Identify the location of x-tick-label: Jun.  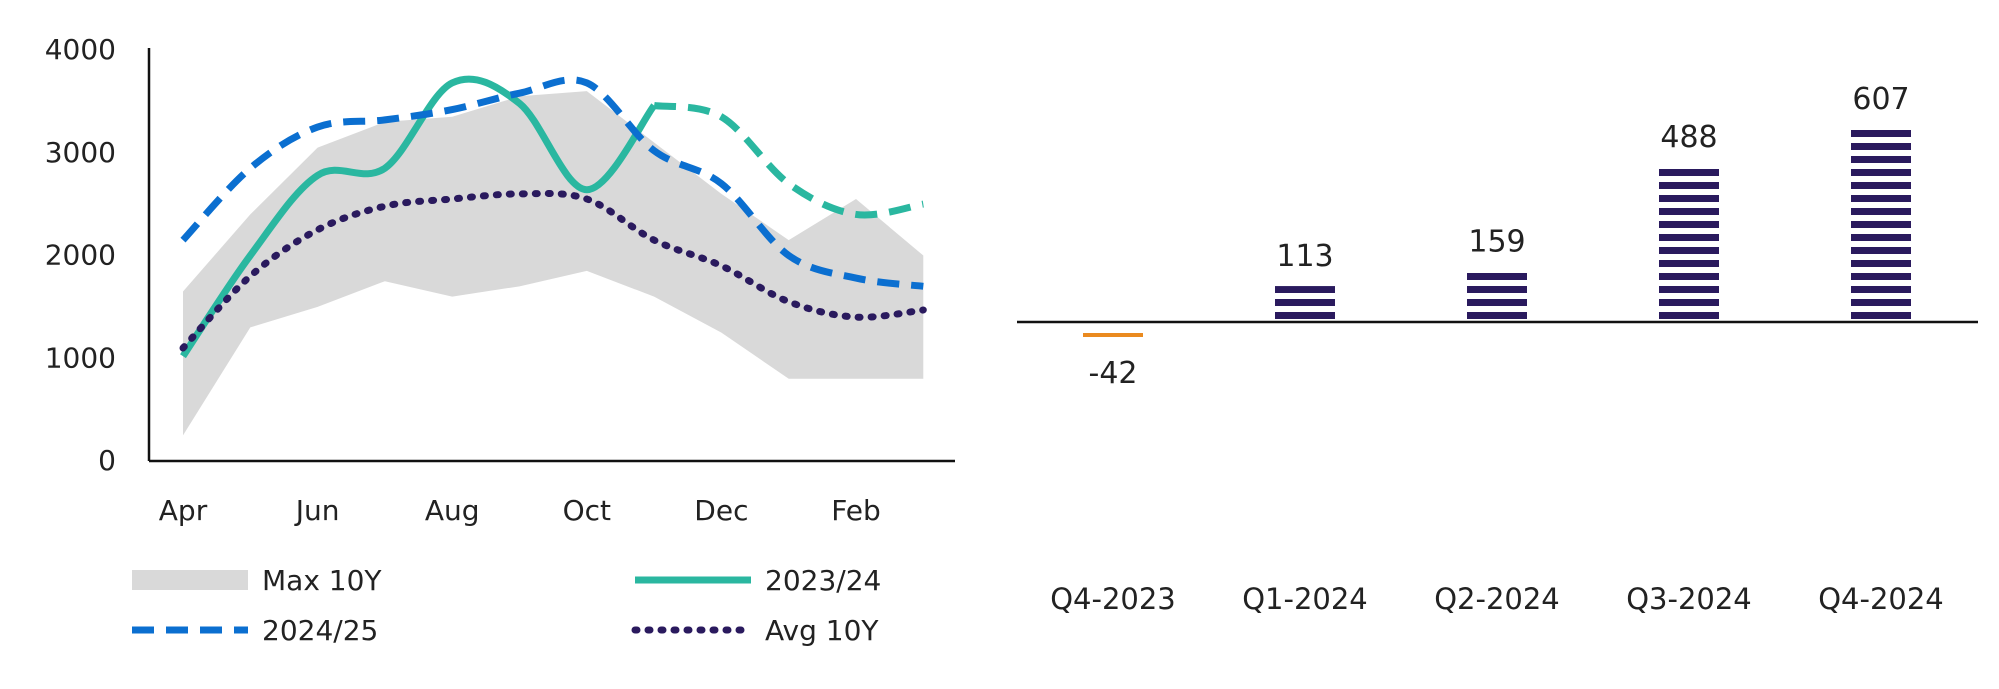
(317, 510).